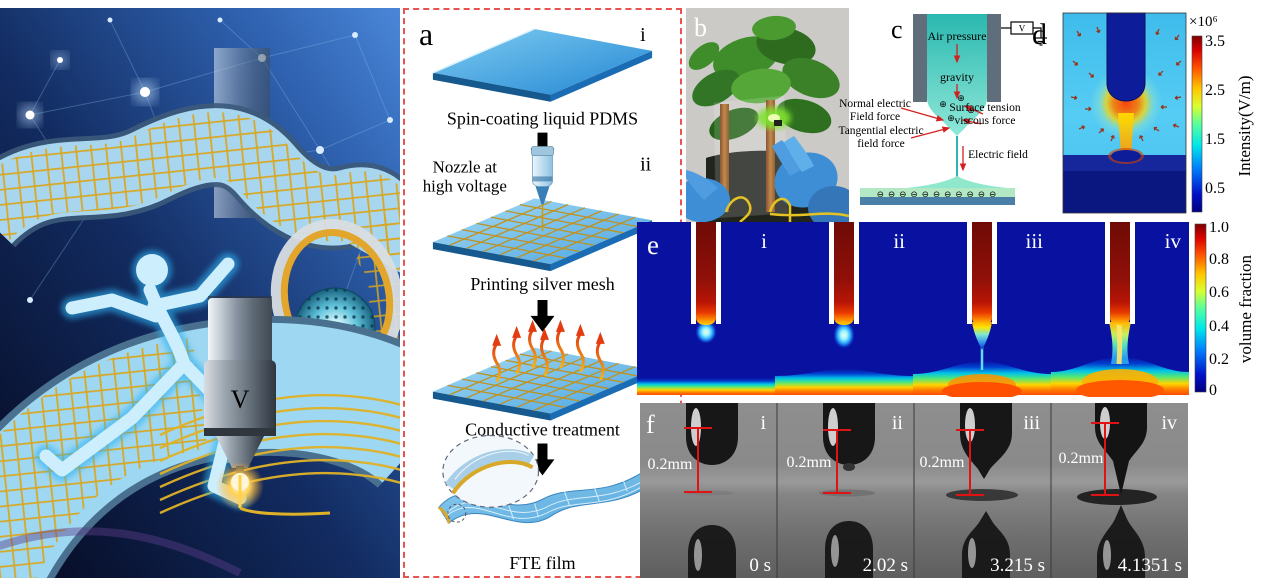 The width and height of the screenshot is (1265, 585). Describe the element at coordinates (880, 131) in the screenshot. I see `tangential-force-label-1: Tangential electric` at that location.